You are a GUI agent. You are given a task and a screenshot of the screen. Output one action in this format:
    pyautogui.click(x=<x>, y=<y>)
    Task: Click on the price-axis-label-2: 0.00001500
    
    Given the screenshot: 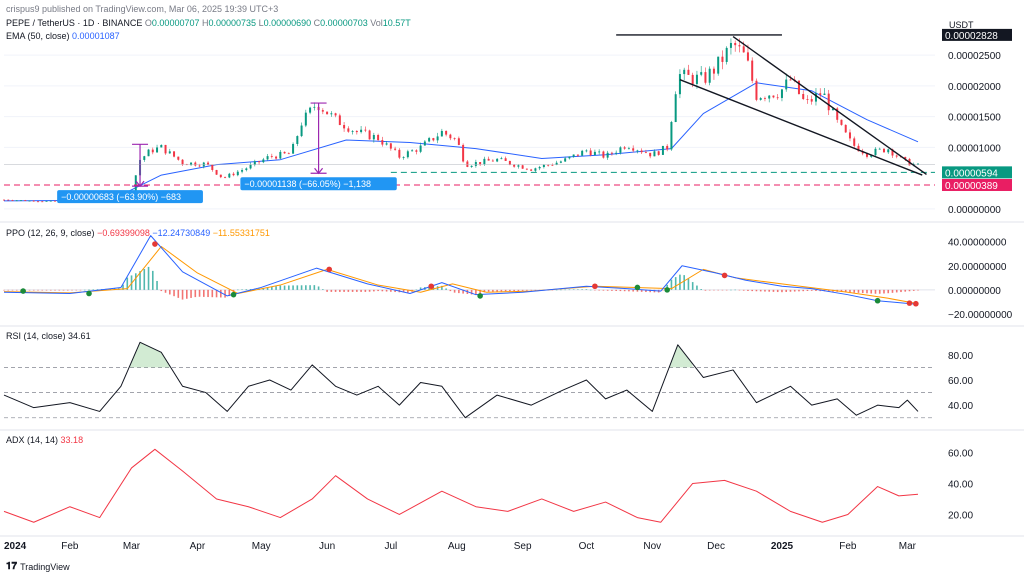 What is the action you would take?
    pyautogui.click(x=974, y=118)
    